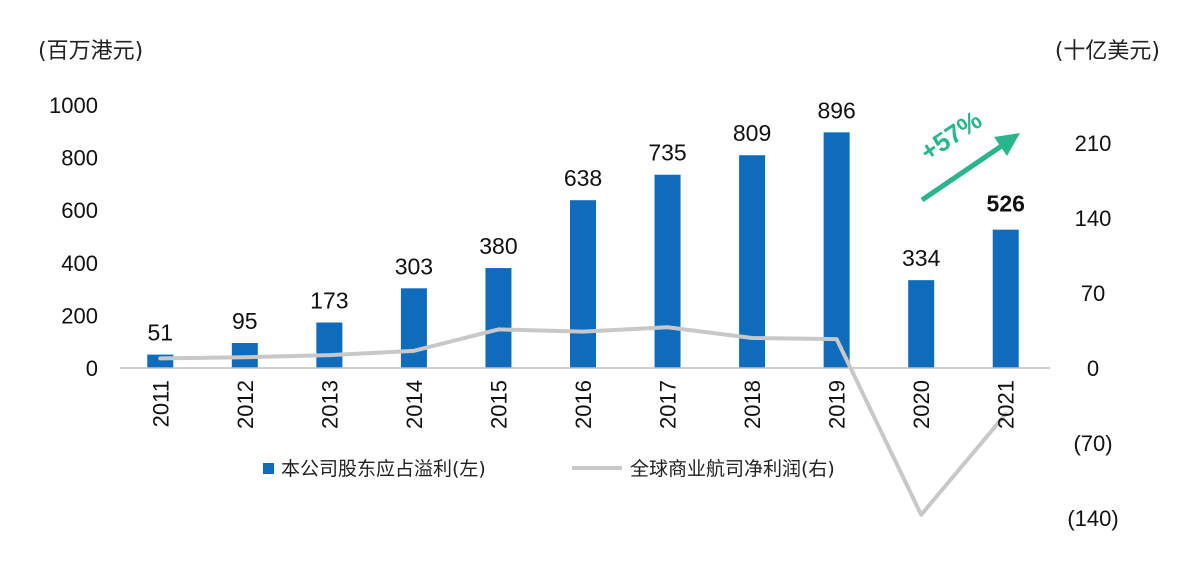 The width and height of the screenshot is (1195, 563). Describe the element at coordinates (732, 469) in the screenshot. I see `legend-line-label: 全球商业航司净利润(右)` at that location.